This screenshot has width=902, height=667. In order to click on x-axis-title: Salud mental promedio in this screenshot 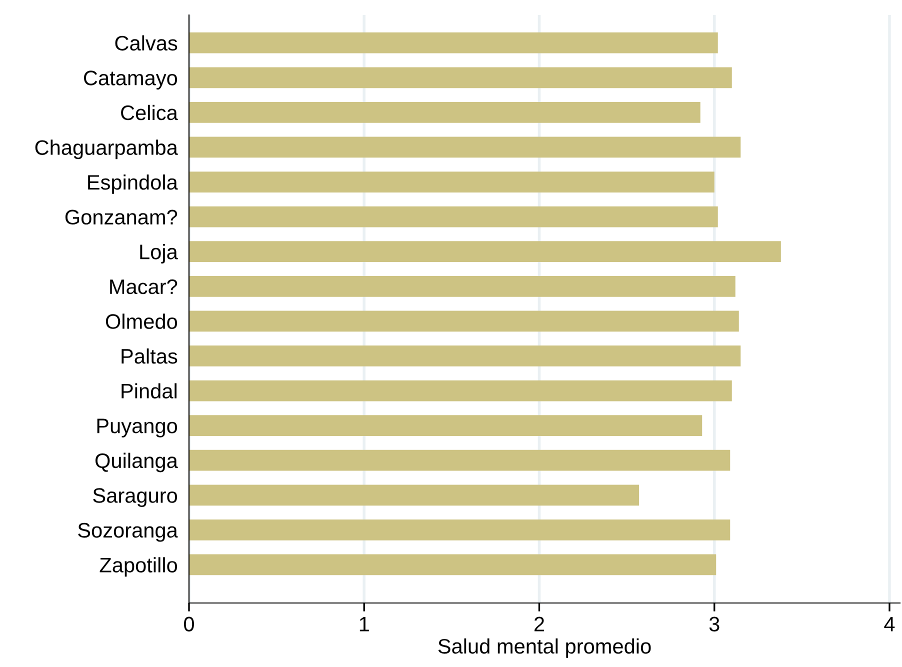, I will do `click(544, 648)`.